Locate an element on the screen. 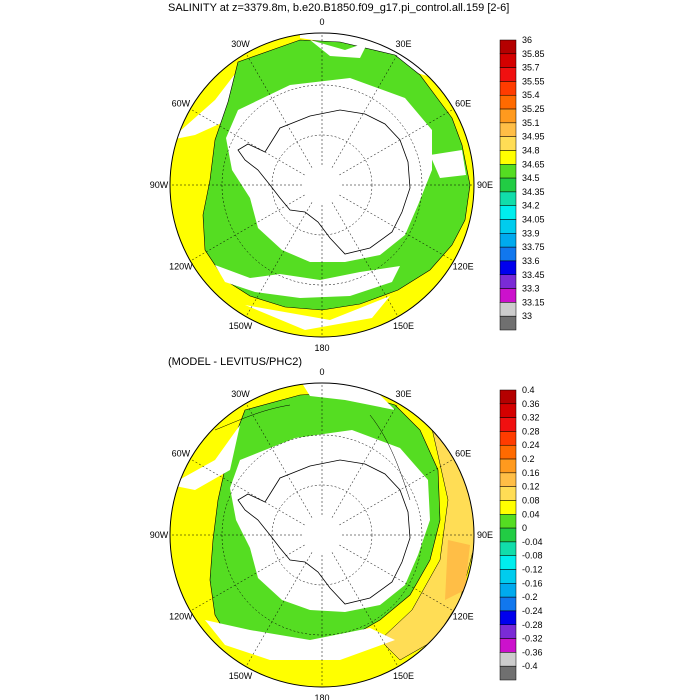  colorbar-label: -0.36 is located at coordinates (532, 652).